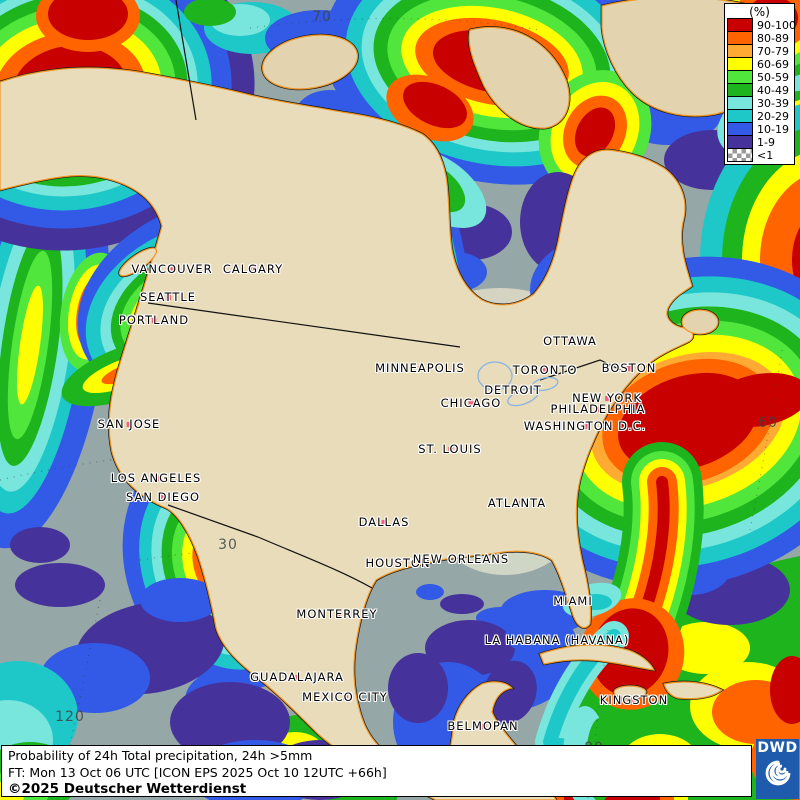  I want to click on city-label: TORONTO, so click(545, 370).